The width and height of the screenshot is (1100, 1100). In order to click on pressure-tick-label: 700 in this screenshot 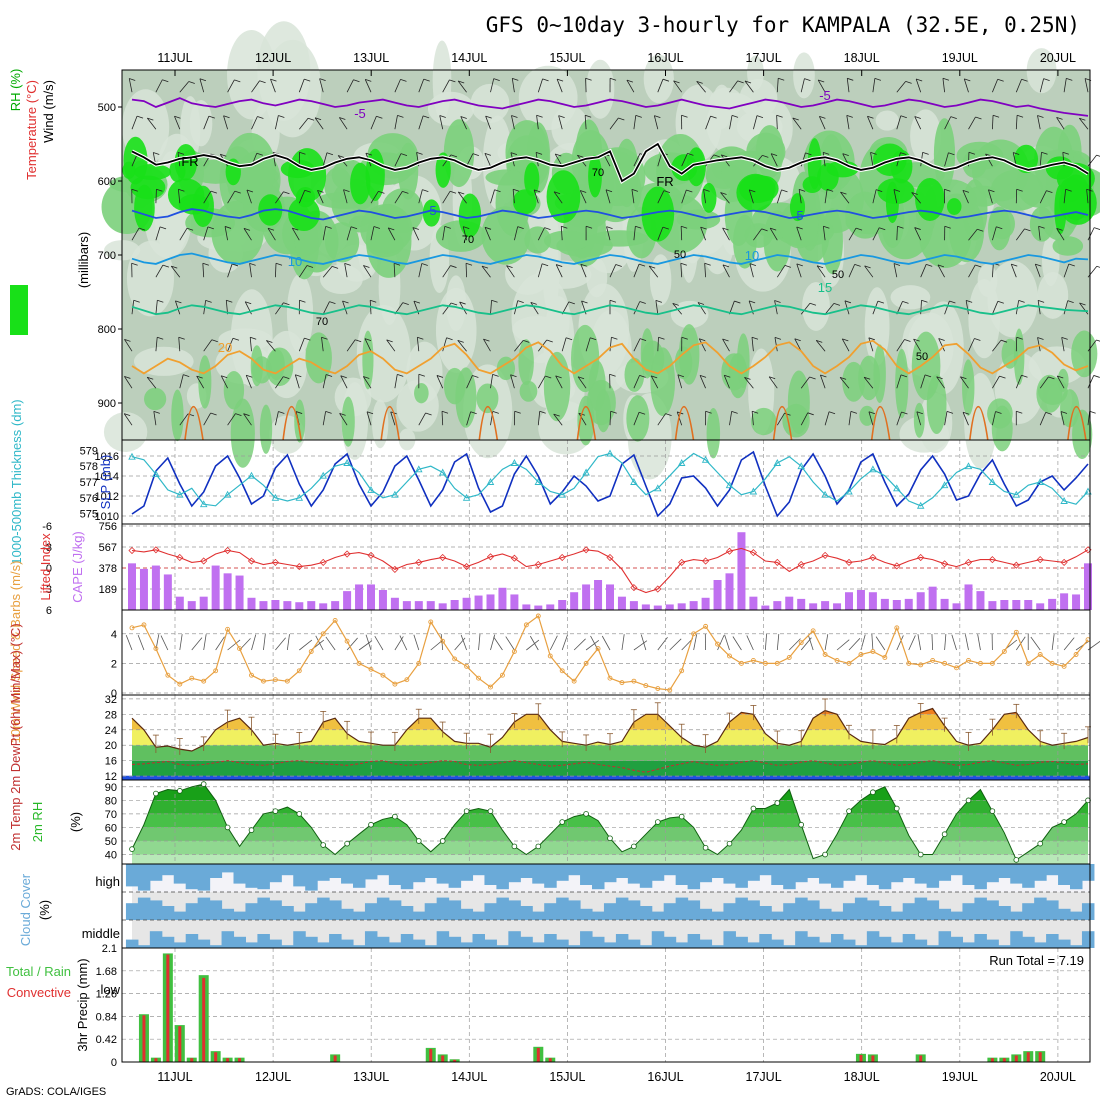, I will do `click(107, 256)`.